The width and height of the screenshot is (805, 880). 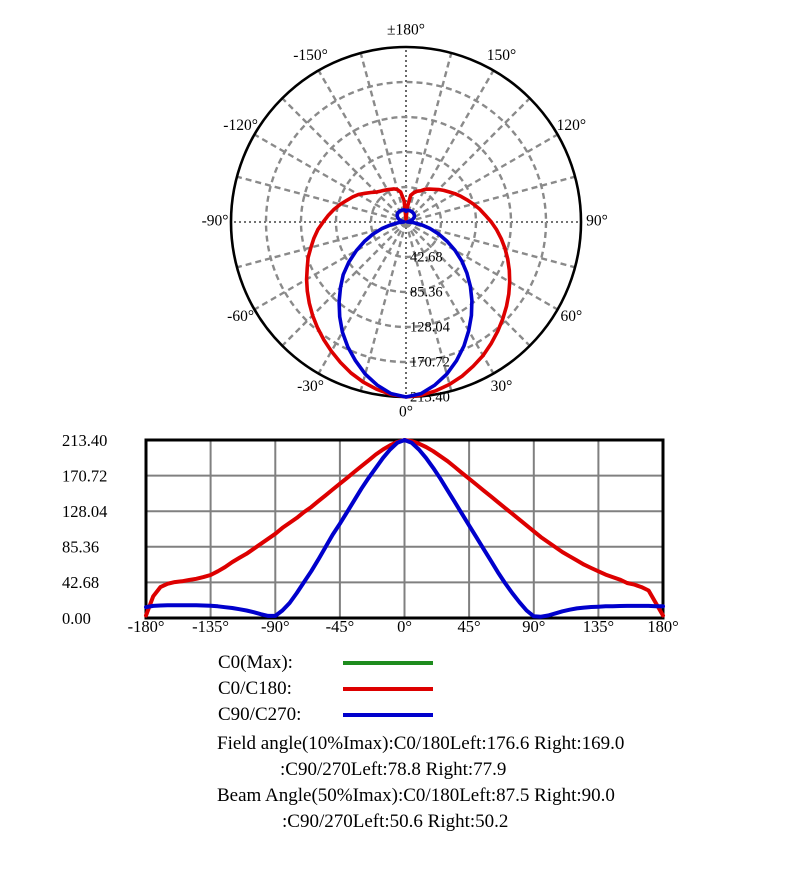 What do you see at coordinates (325, 663) in the screenshot?
I see `legend-row-c0max: C0(Max):` at bounding box center [325, 663].